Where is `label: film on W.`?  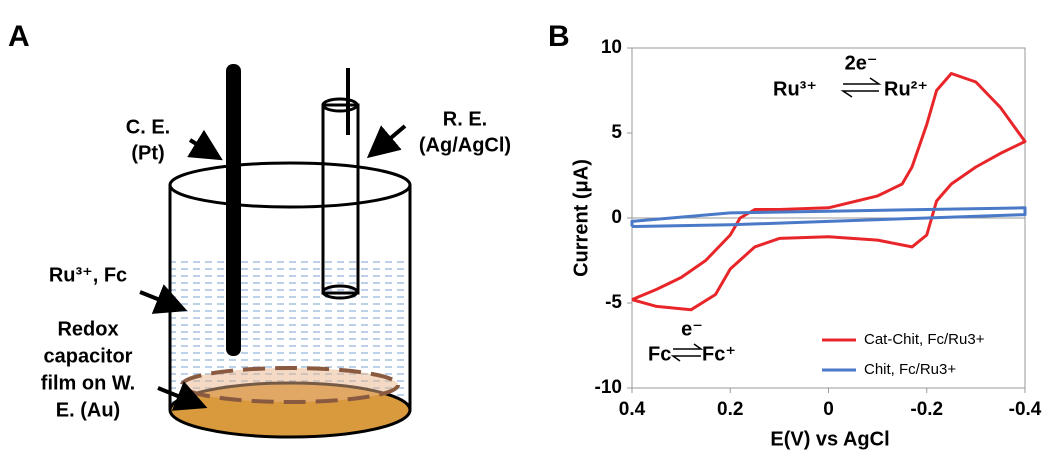
label: film on W. is located at coordinates (88, 383).